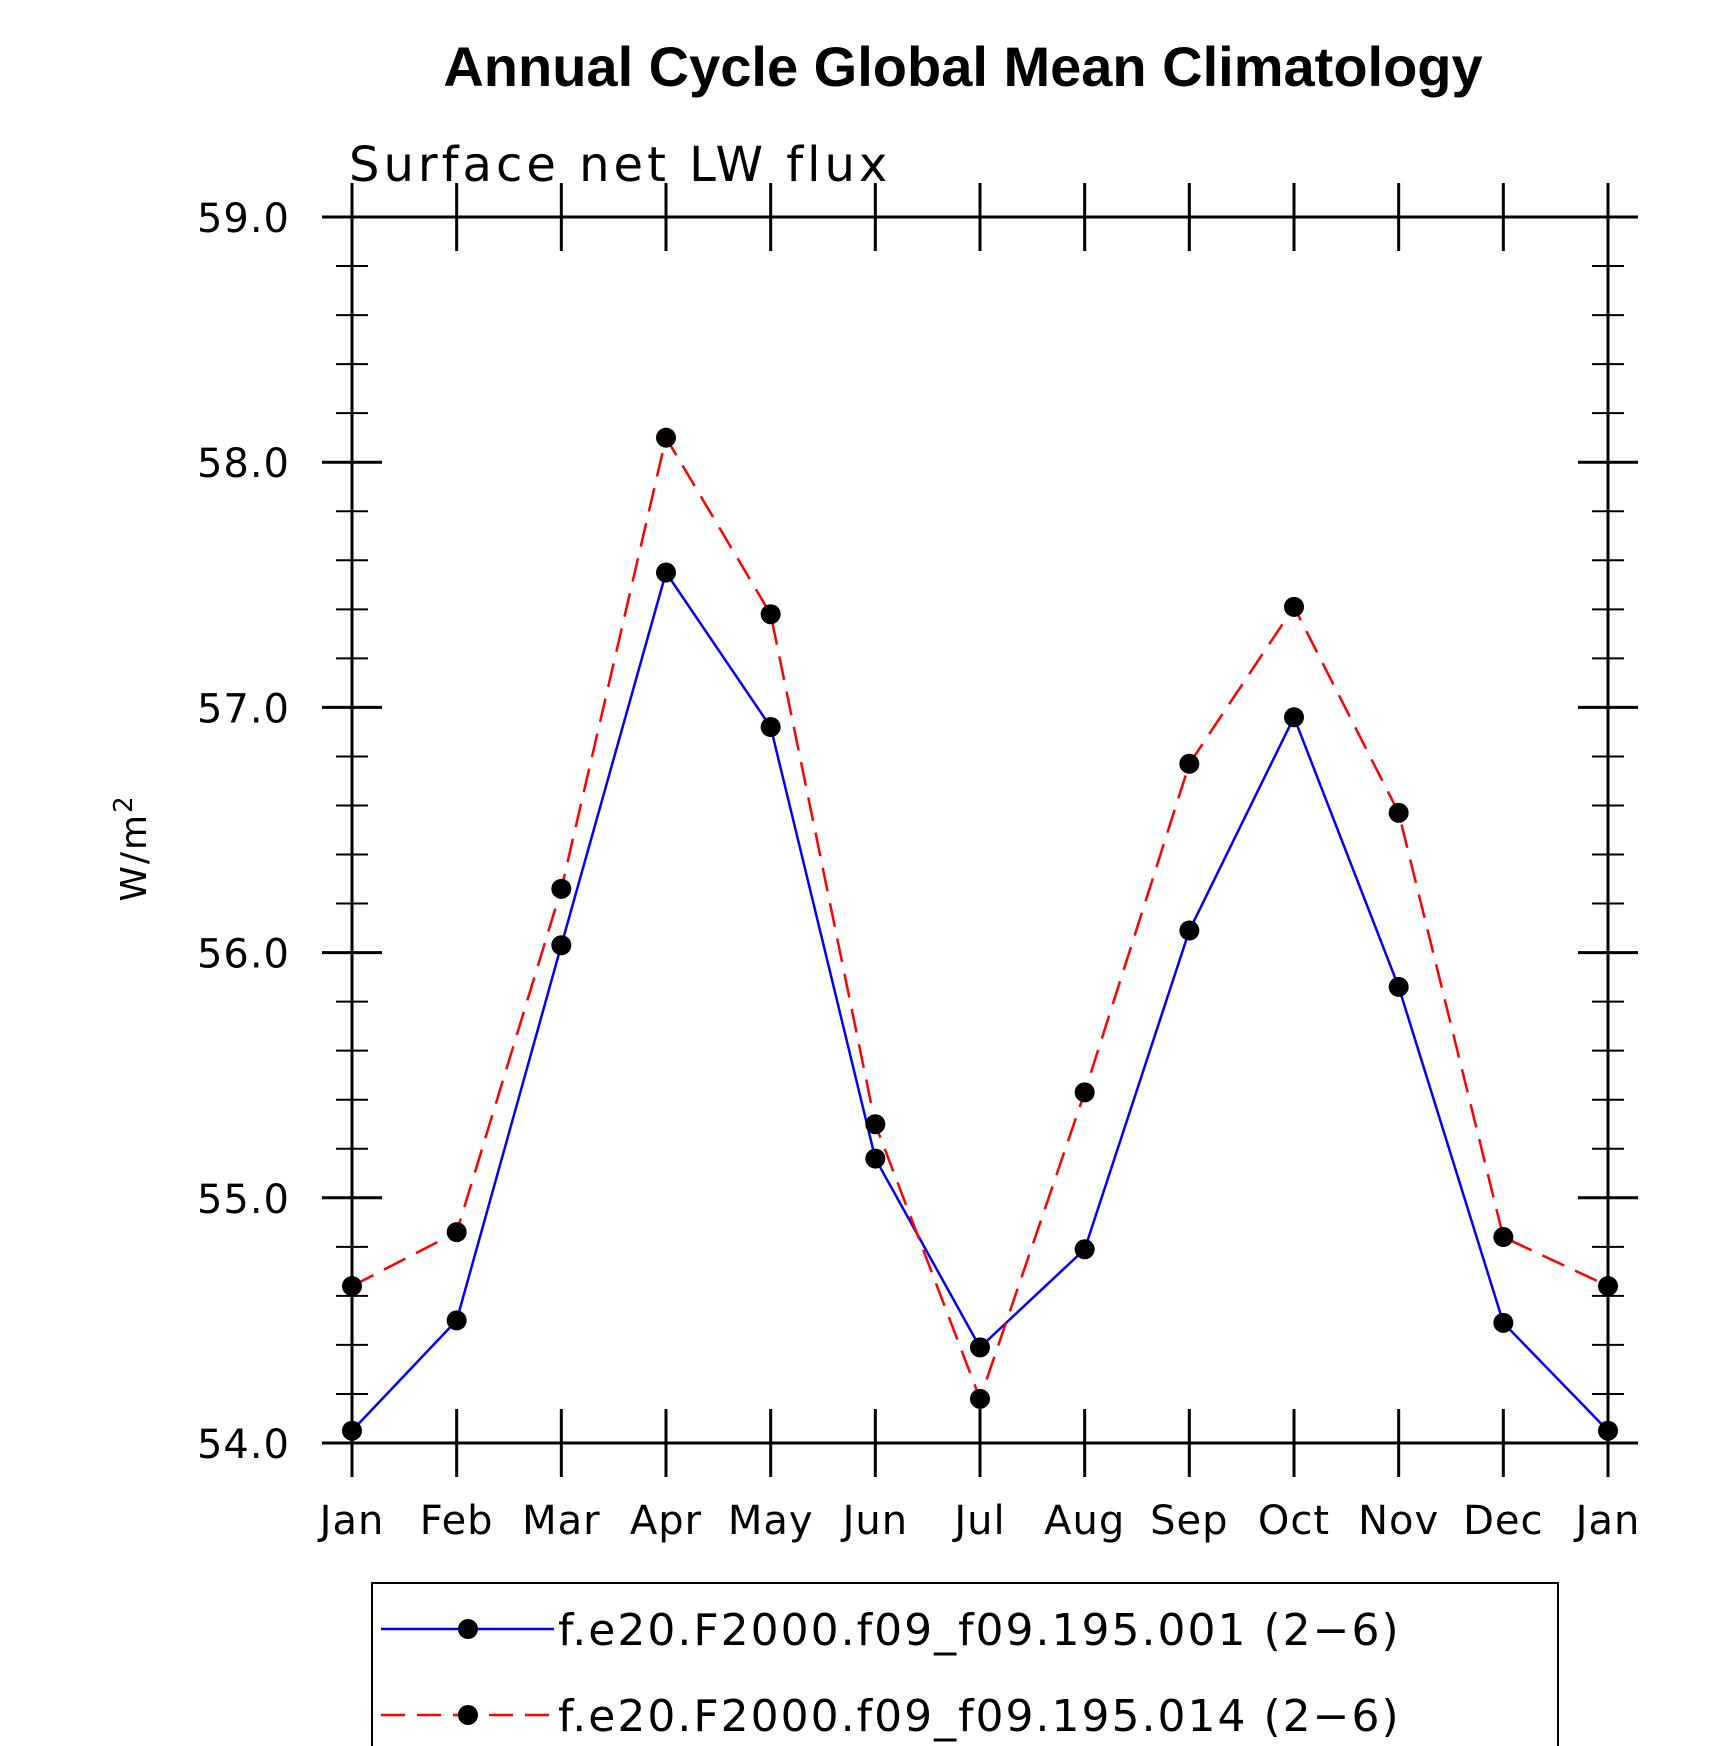 This screenshot has height=1746, width=1710. I want to click on y-tick-label: 57.0, so click(243, 709).